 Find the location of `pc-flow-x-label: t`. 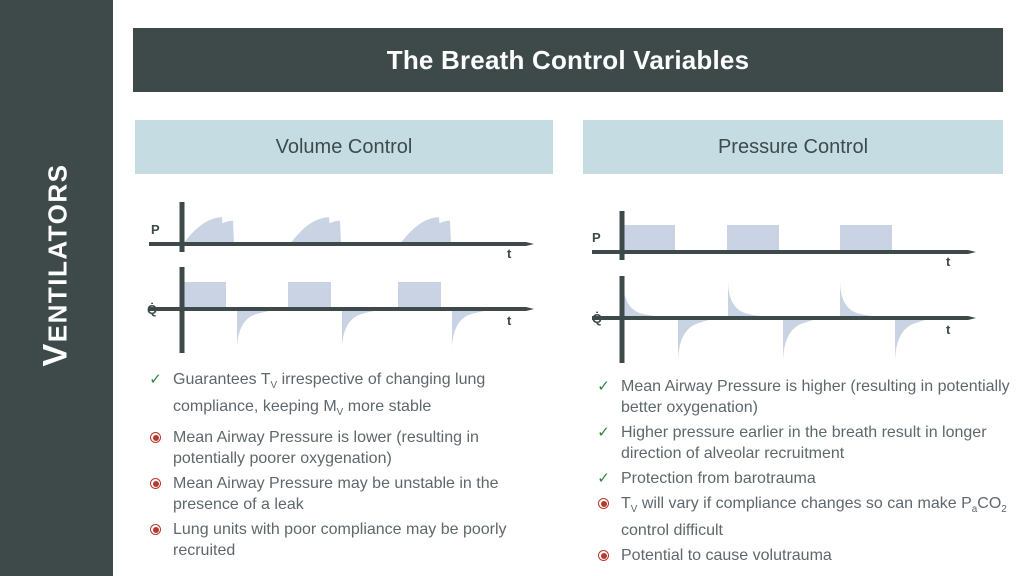

pc-flow-x-label: t is located at coordinates (948, 329).